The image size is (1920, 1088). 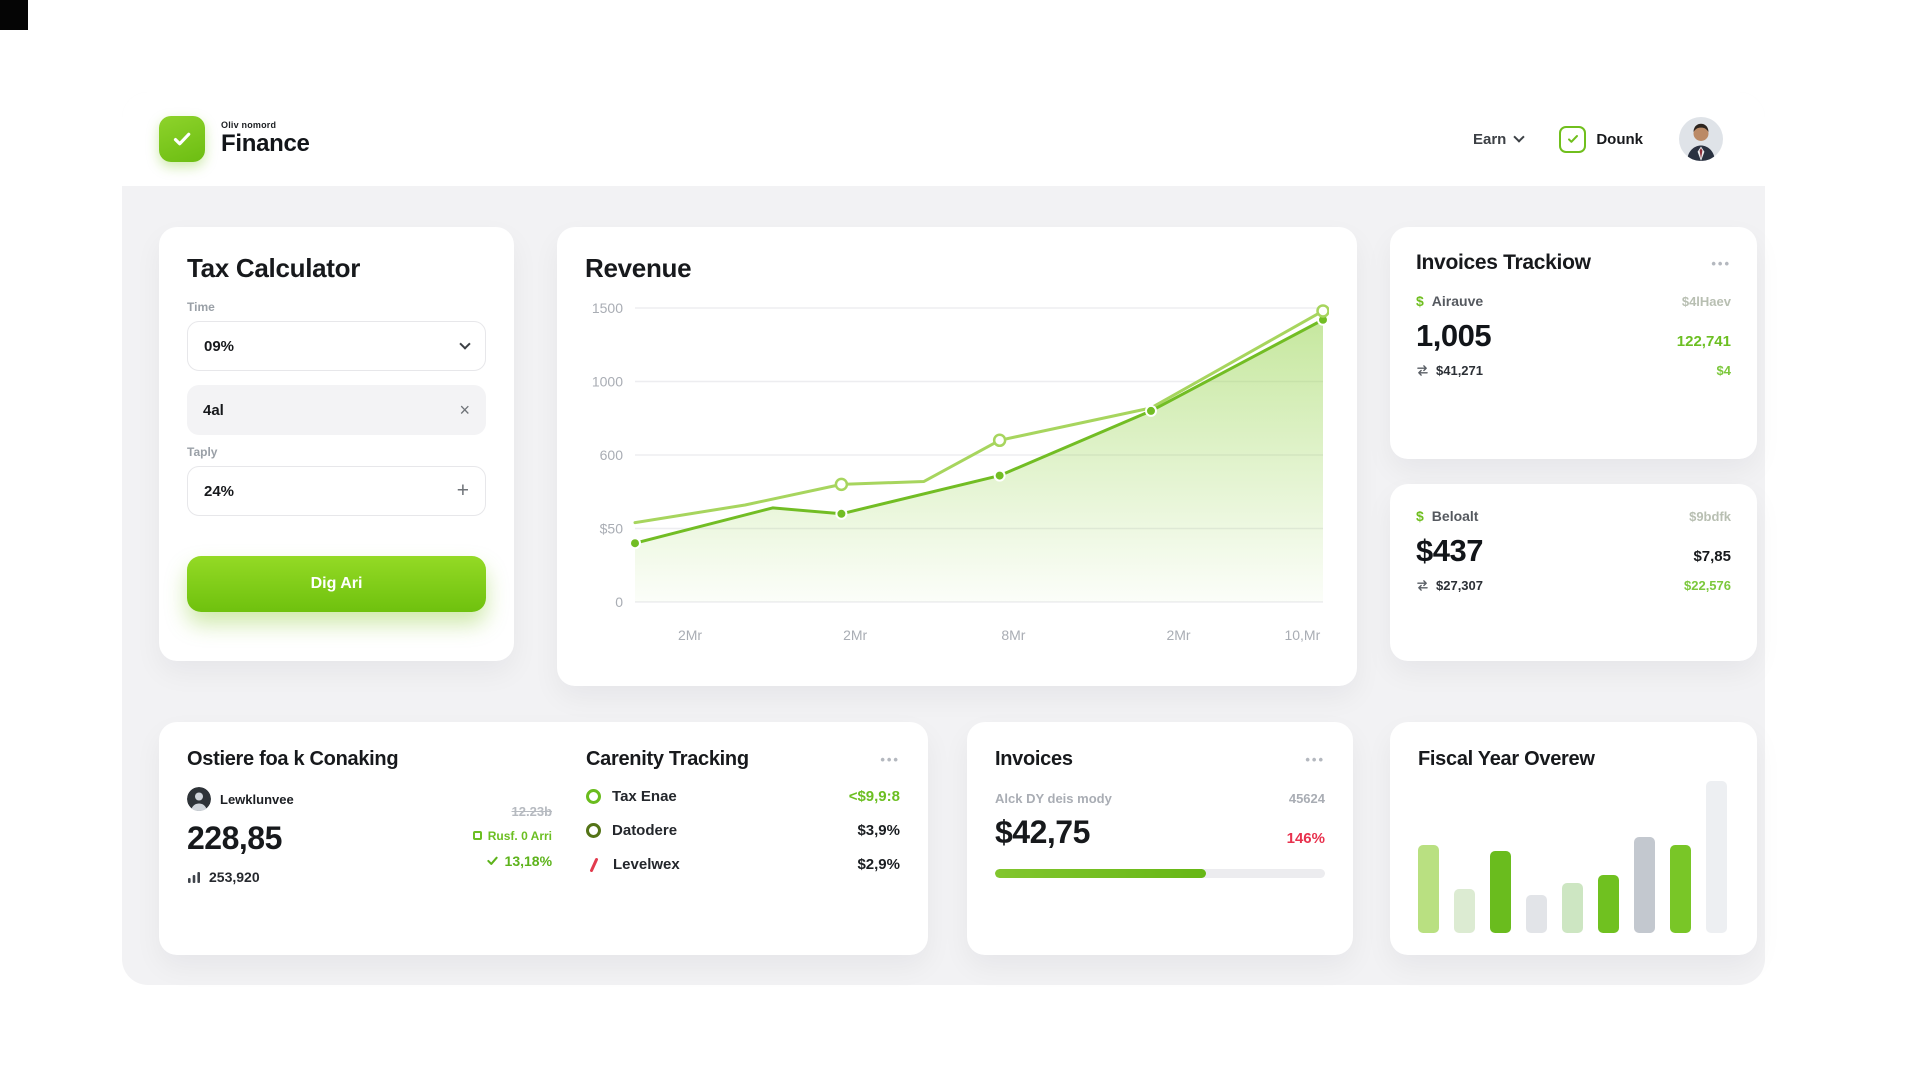 I want to click on plus-icon: +, so click(x=462, y=490).